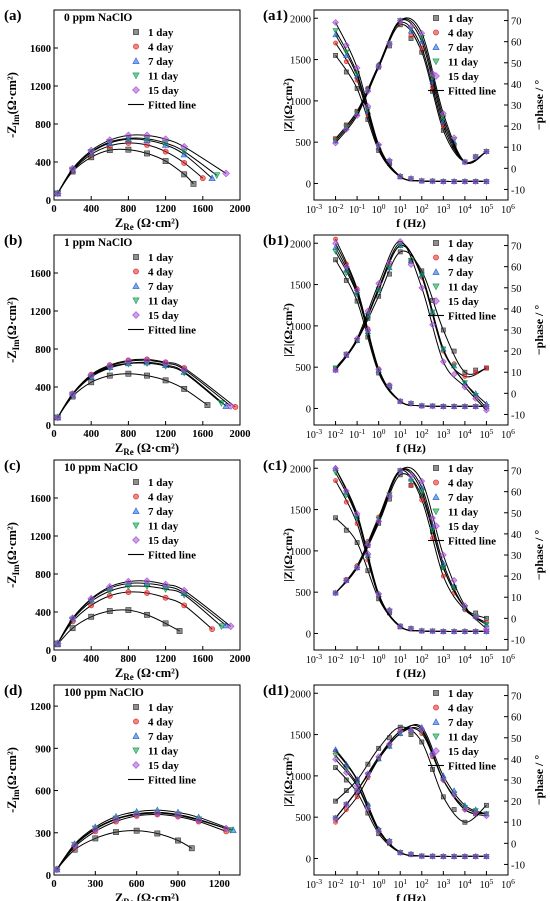 This screenshot has width=550, height=901. Describe the element at coordinates (43, 792) in the screenshot. I see `y-tick-label: 600` at that location.